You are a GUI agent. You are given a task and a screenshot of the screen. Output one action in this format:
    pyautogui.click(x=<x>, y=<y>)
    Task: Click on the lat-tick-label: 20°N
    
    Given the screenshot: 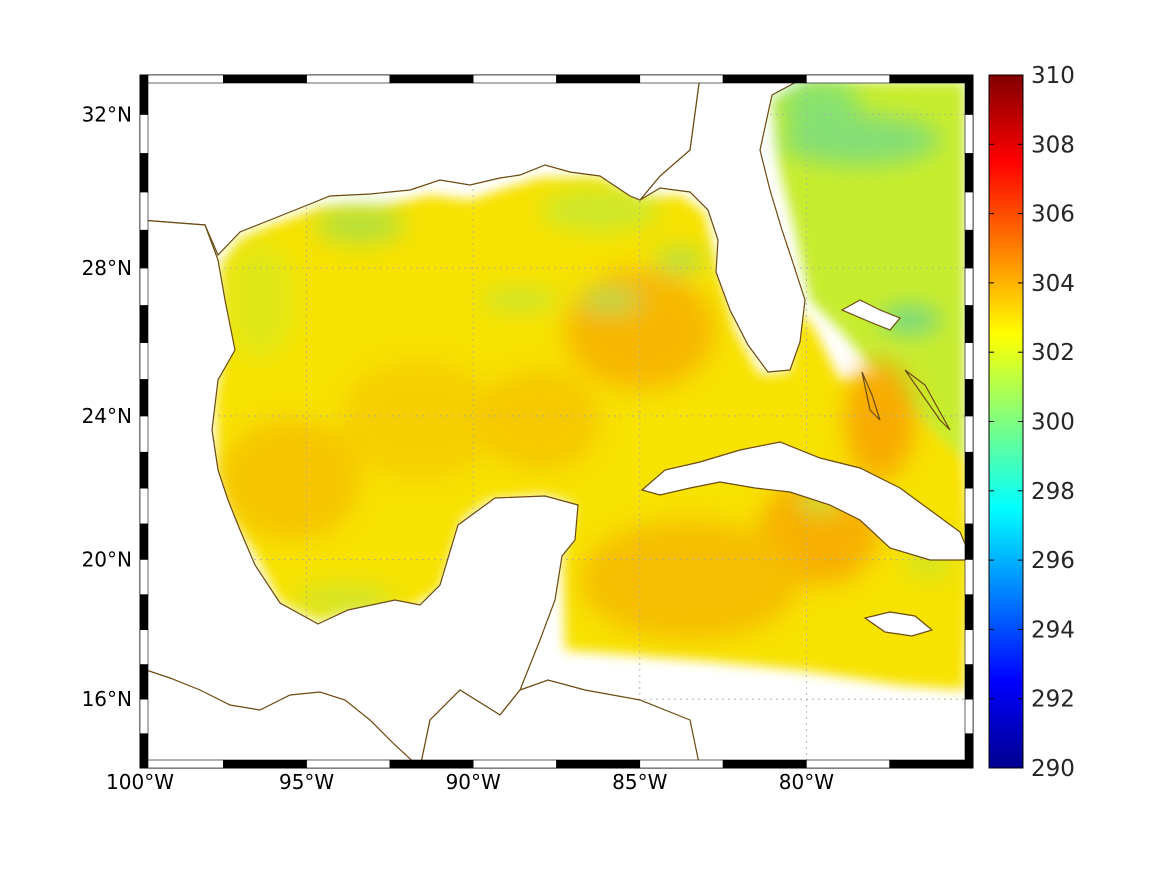 What is the action you would take?
    pyautogui.click(x=107, y=559)
    